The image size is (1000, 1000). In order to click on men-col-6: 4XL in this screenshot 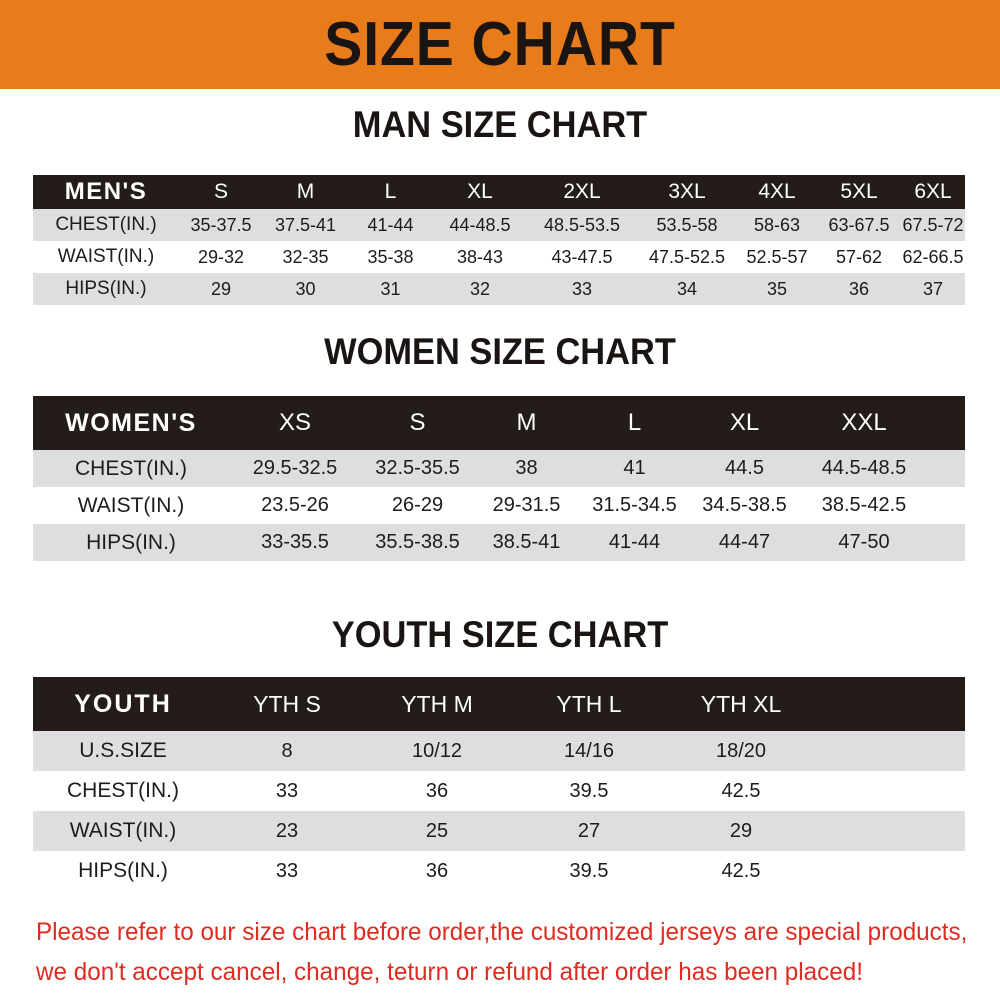, I will do `click(777, 192)`.